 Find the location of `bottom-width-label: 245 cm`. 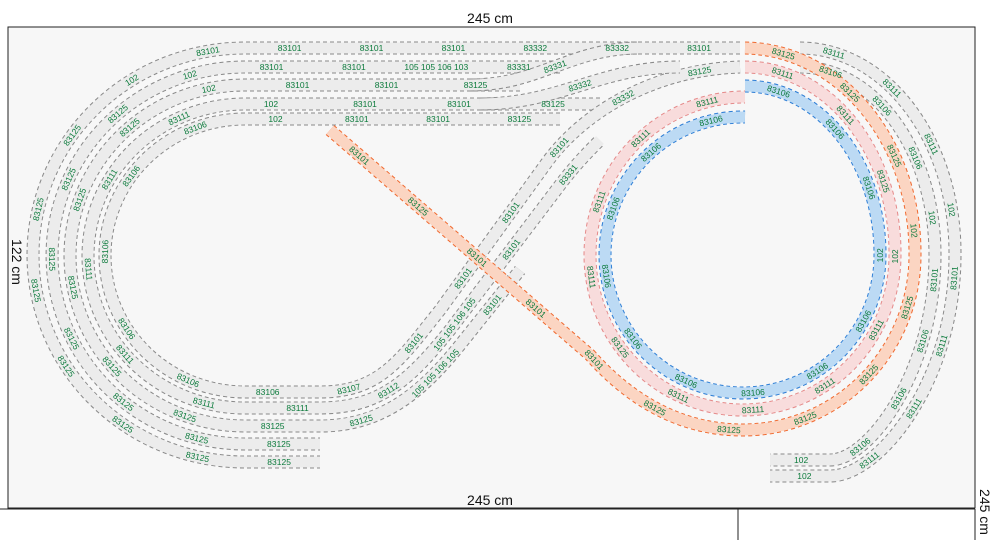

bottom-width-label: 245 cm is located at coordinates (490, 500).